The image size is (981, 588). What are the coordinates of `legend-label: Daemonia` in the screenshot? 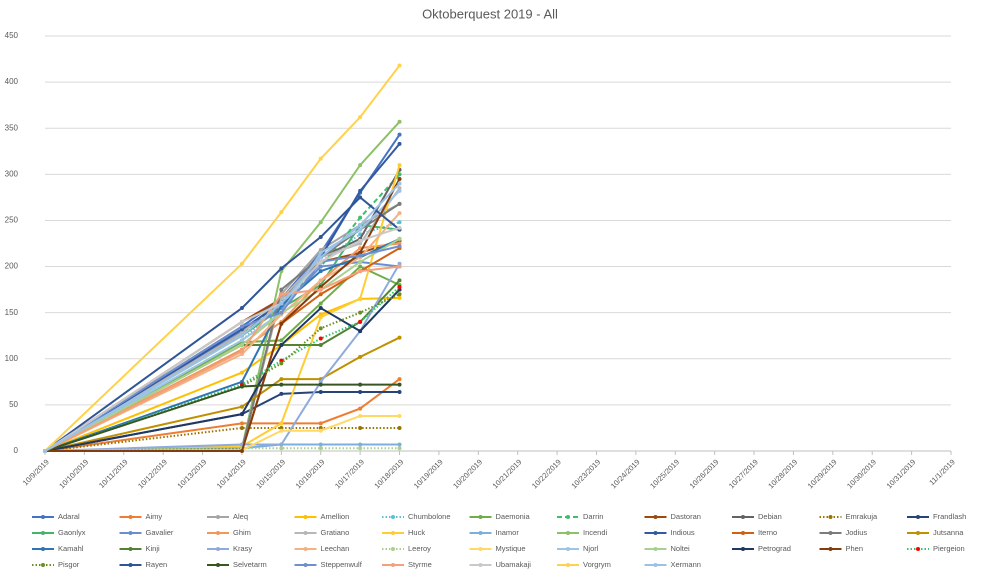 It's located at (513, 516).